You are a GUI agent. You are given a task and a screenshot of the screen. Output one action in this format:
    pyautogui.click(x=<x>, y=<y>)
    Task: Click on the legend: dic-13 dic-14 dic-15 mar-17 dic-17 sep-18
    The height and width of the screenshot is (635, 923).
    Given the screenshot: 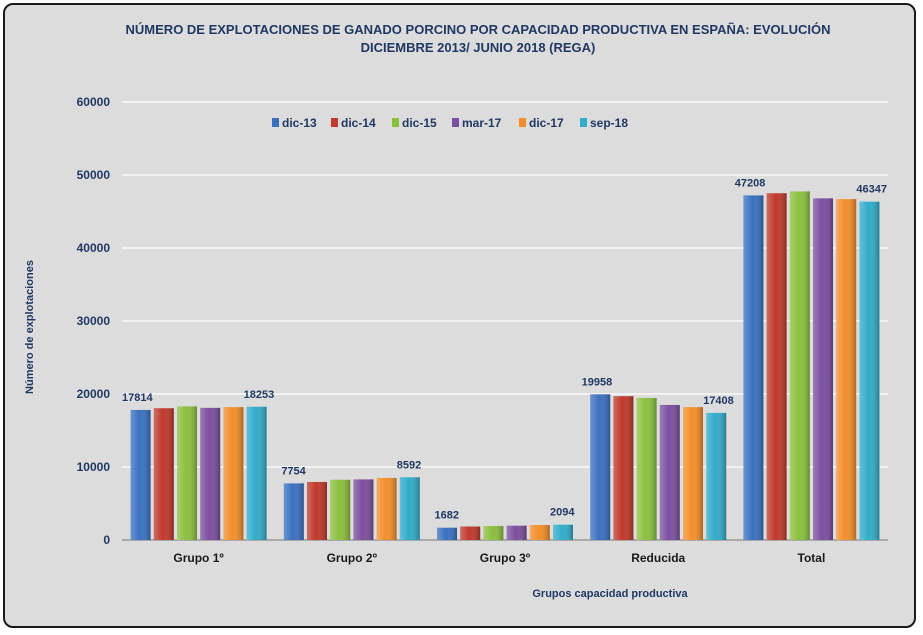 What is the action you would take?
    pyautogui.click(x=450, y=123)
    